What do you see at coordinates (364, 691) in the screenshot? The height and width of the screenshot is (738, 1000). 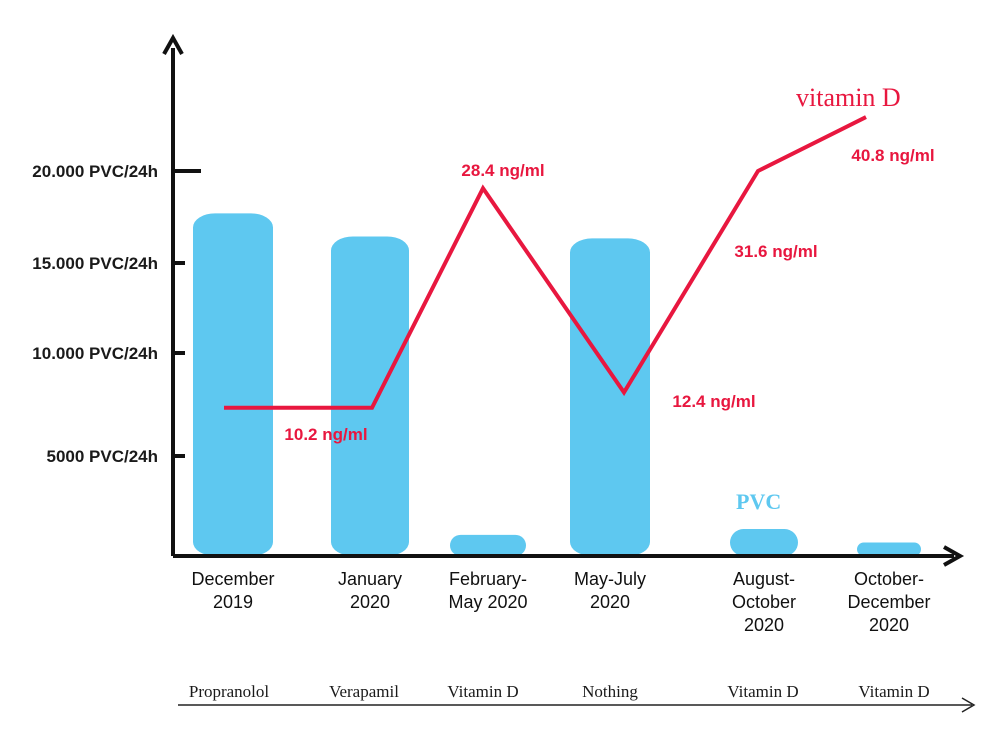 I see `treatment-label: Verapamil` at bounding box center [364, 691].